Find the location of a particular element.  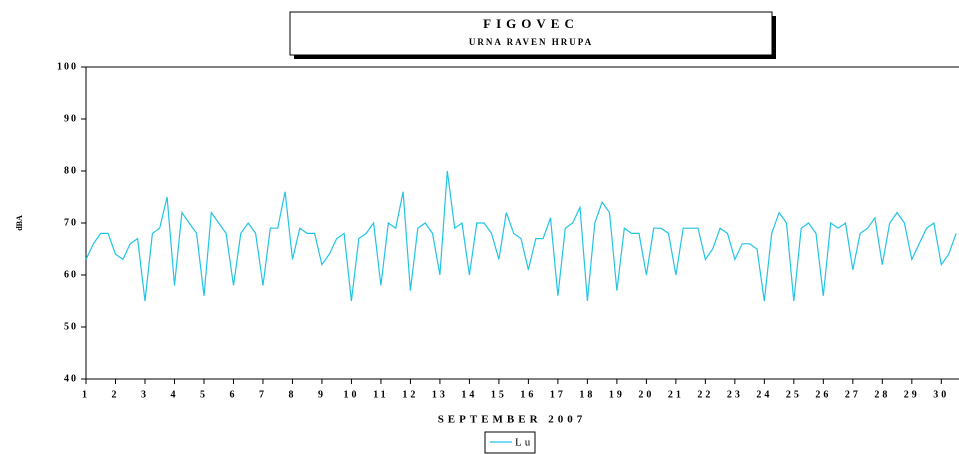

y-tick-label: 100 is located at coordinates (67, 66).